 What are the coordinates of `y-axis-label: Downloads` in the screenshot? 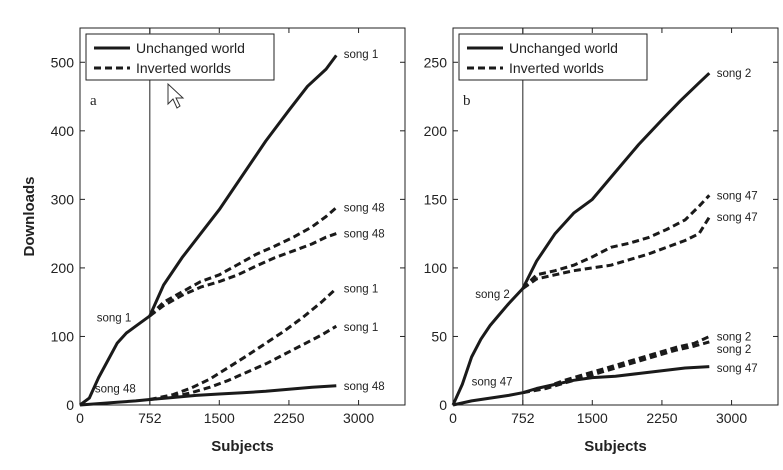 It's located at (29, 216).